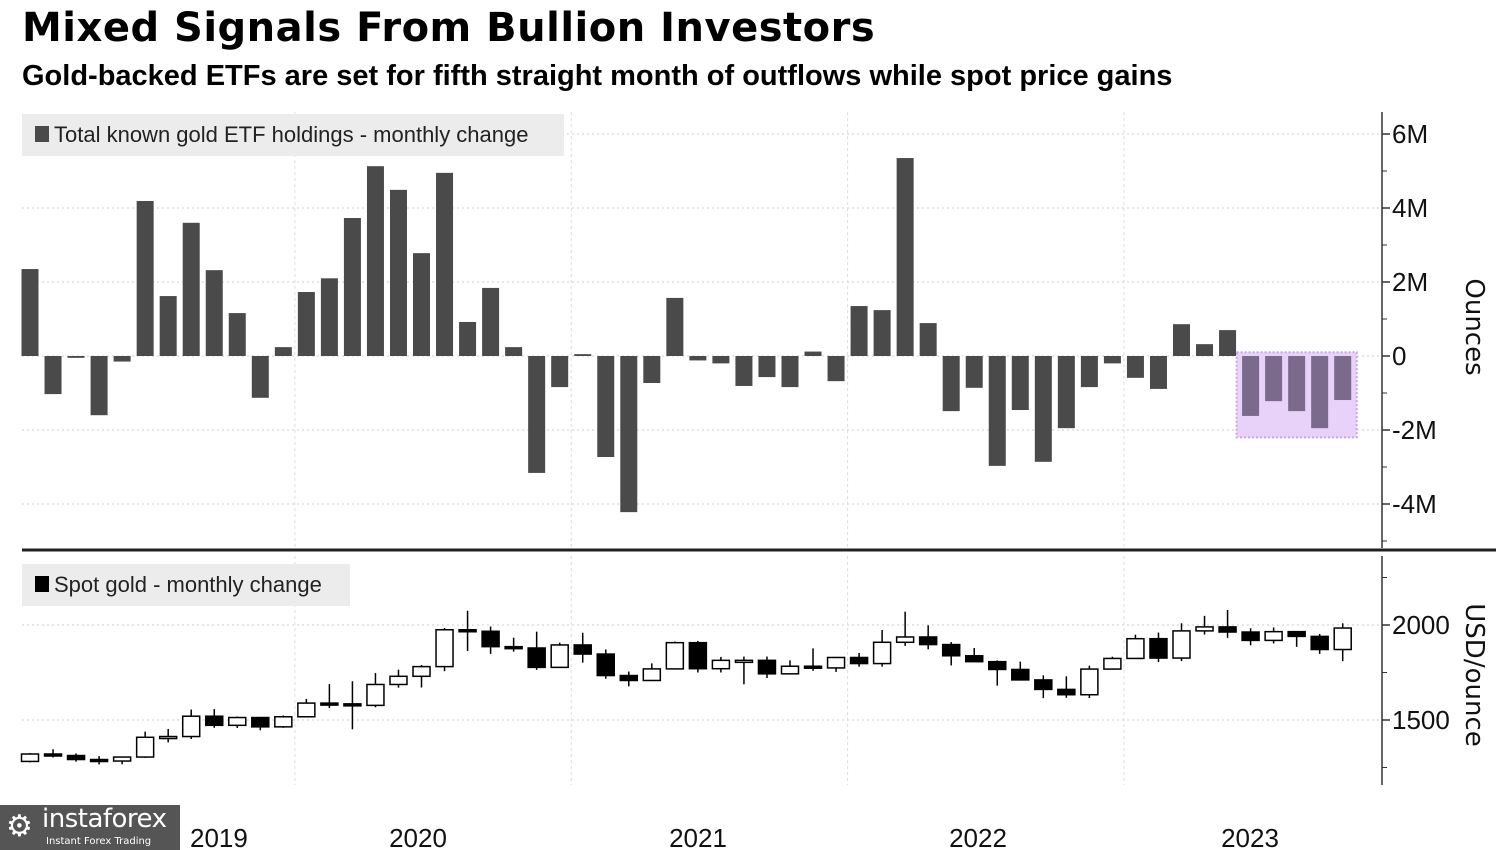  Describe the element at coordinates (1414, 504) in the screenshot. I see `upper-y-tick-label: -4M` at that location.